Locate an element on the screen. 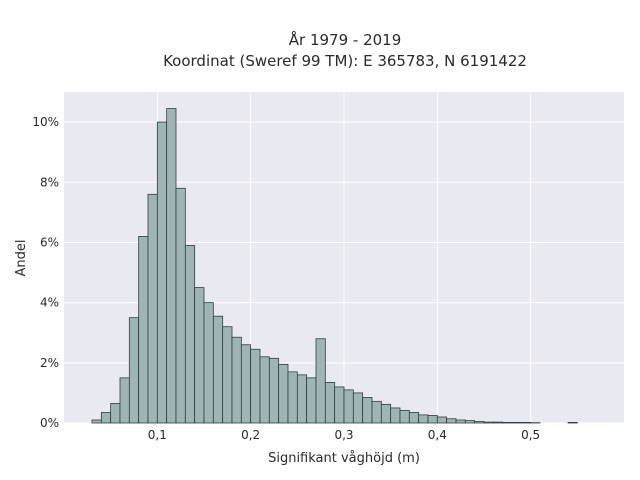 Image resolution: width=640 pixels, height=480 pixels. x-tick-label: 0,5 is located at coordinates (530, 435).